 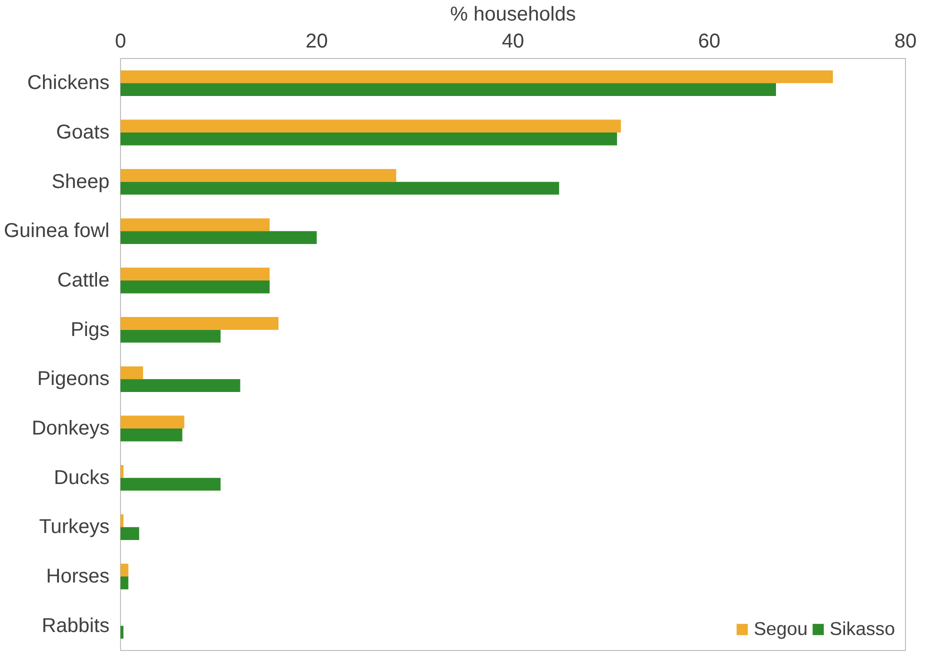 What do you see at coordinates (862, 629) in the screenshot?
I see `legend-label: Sikasso` at bounding box center [862, 629].